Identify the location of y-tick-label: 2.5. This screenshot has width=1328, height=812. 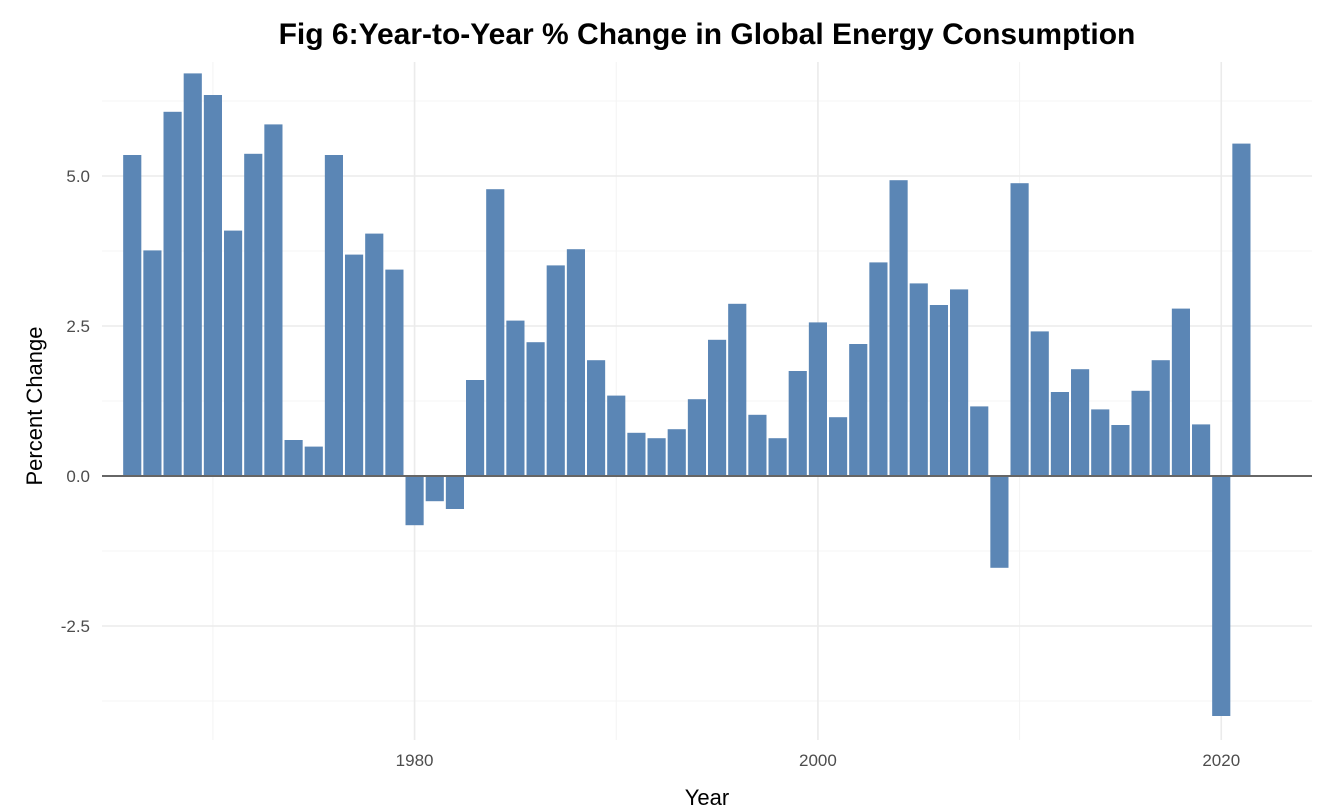
(78, 326).